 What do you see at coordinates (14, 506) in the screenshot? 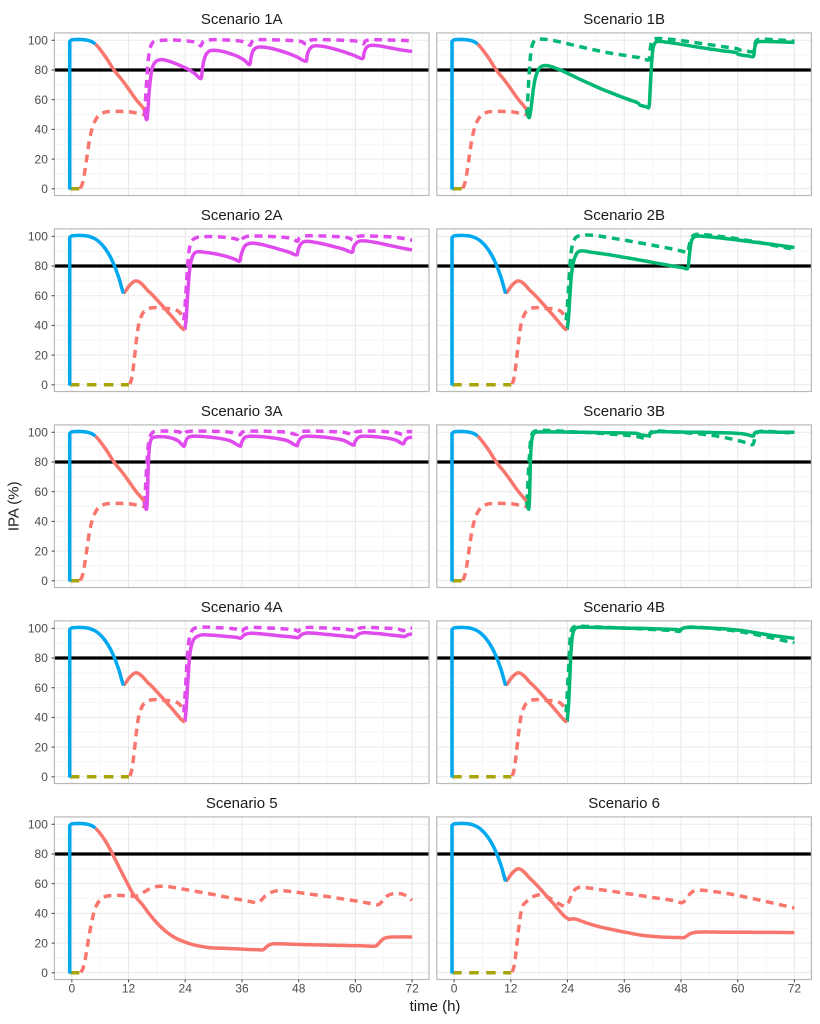
I see `svg-text: IPA (%)` at bounding box center [14, 506].